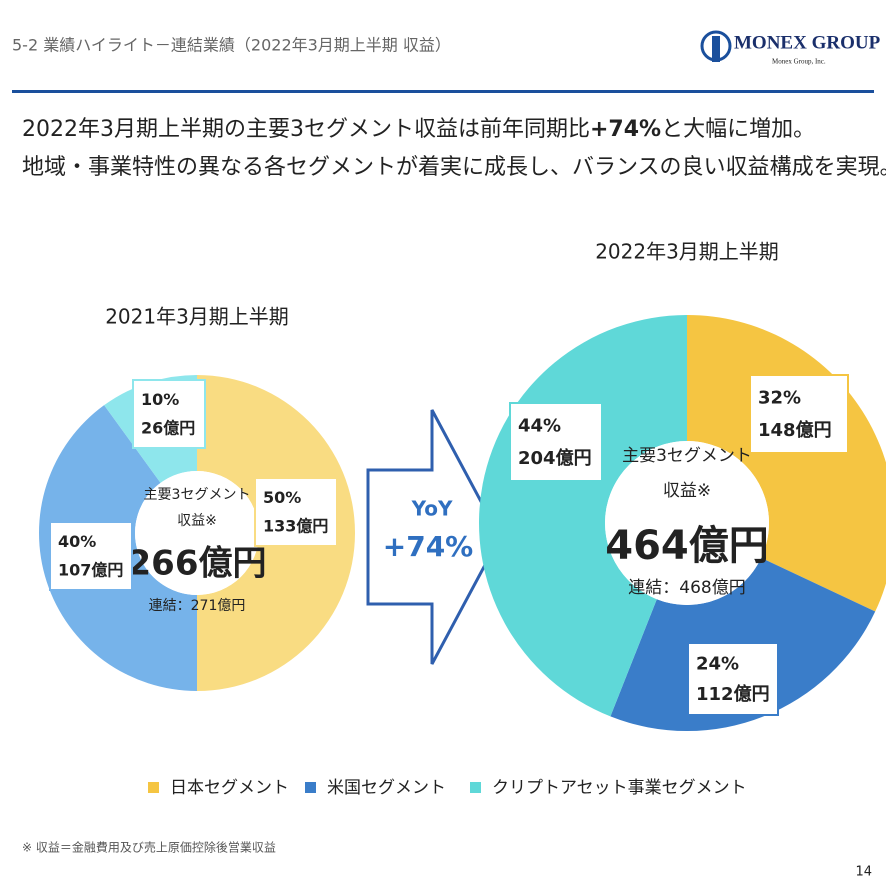  I want to click on chart-title: 2022年3月期上半期, so click(687, 252).